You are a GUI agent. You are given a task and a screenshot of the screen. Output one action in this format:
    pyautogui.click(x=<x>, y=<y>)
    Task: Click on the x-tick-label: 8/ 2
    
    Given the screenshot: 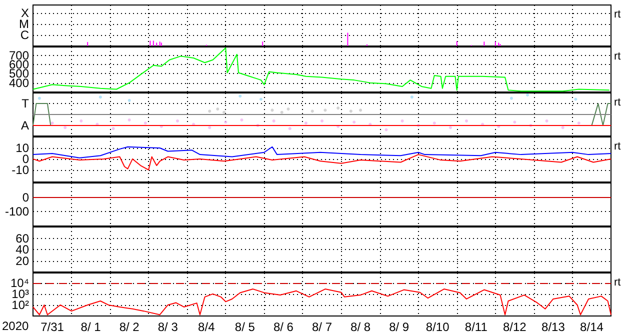 What is the action you would take?
    pyautogui.click(x=129, y=327)
    